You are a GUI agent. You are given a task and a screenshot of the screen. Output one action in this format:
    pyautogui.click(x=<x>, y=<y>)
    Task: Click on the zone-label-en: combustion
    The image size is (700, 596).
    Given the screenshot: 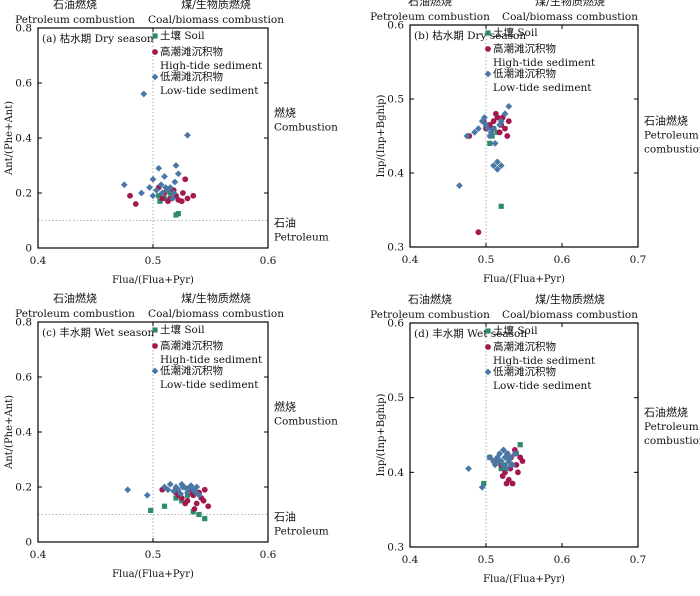 What is the action you would take?
    pyautogui.click(x=672, y=441)
    